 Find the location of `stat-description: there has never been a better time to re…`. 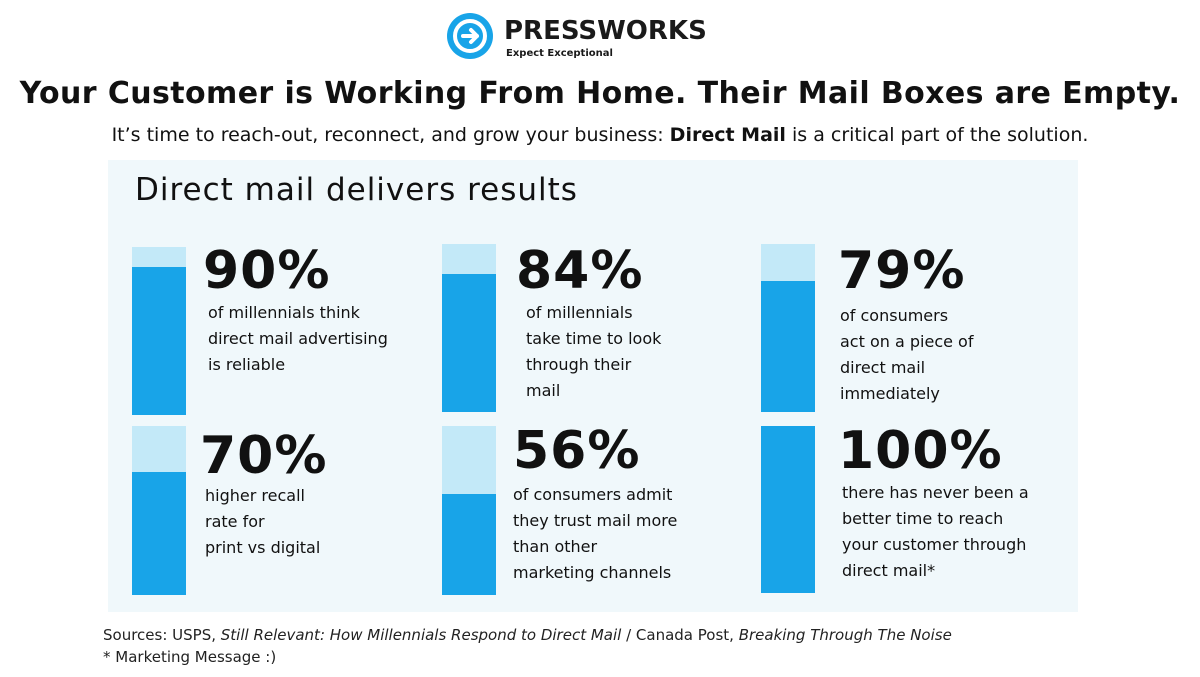

stat-description: there has never been a better time to re… is located at coordinates (935, 532).